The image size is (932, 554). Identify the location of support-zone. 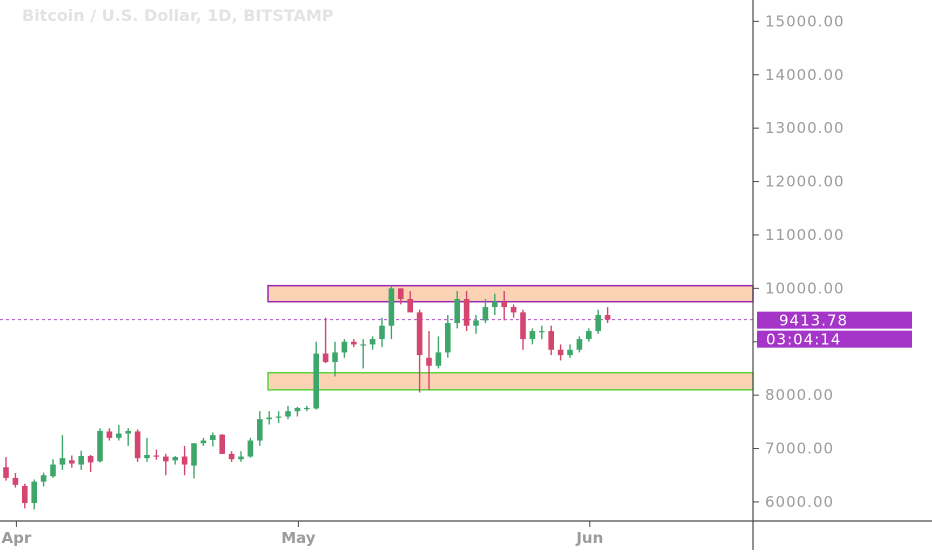
(510, 381).